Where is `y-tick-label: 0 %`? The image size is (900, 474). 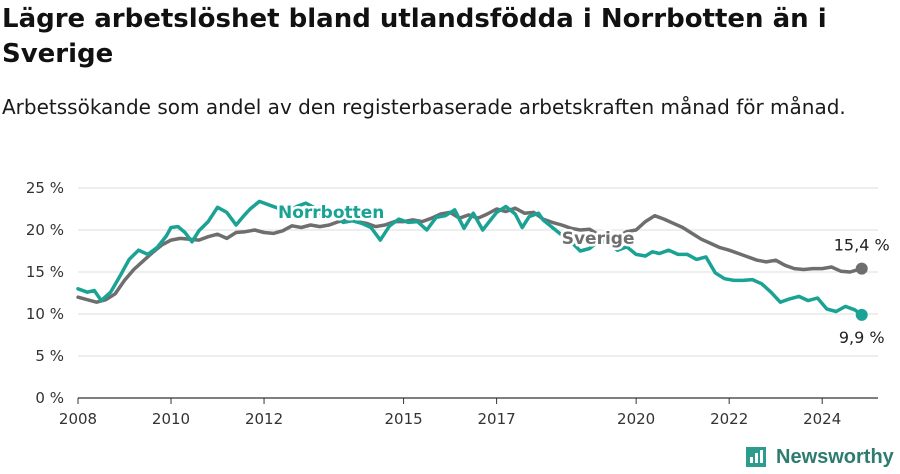 y-tick-label: 0 % is located at coordinates (49, 398).